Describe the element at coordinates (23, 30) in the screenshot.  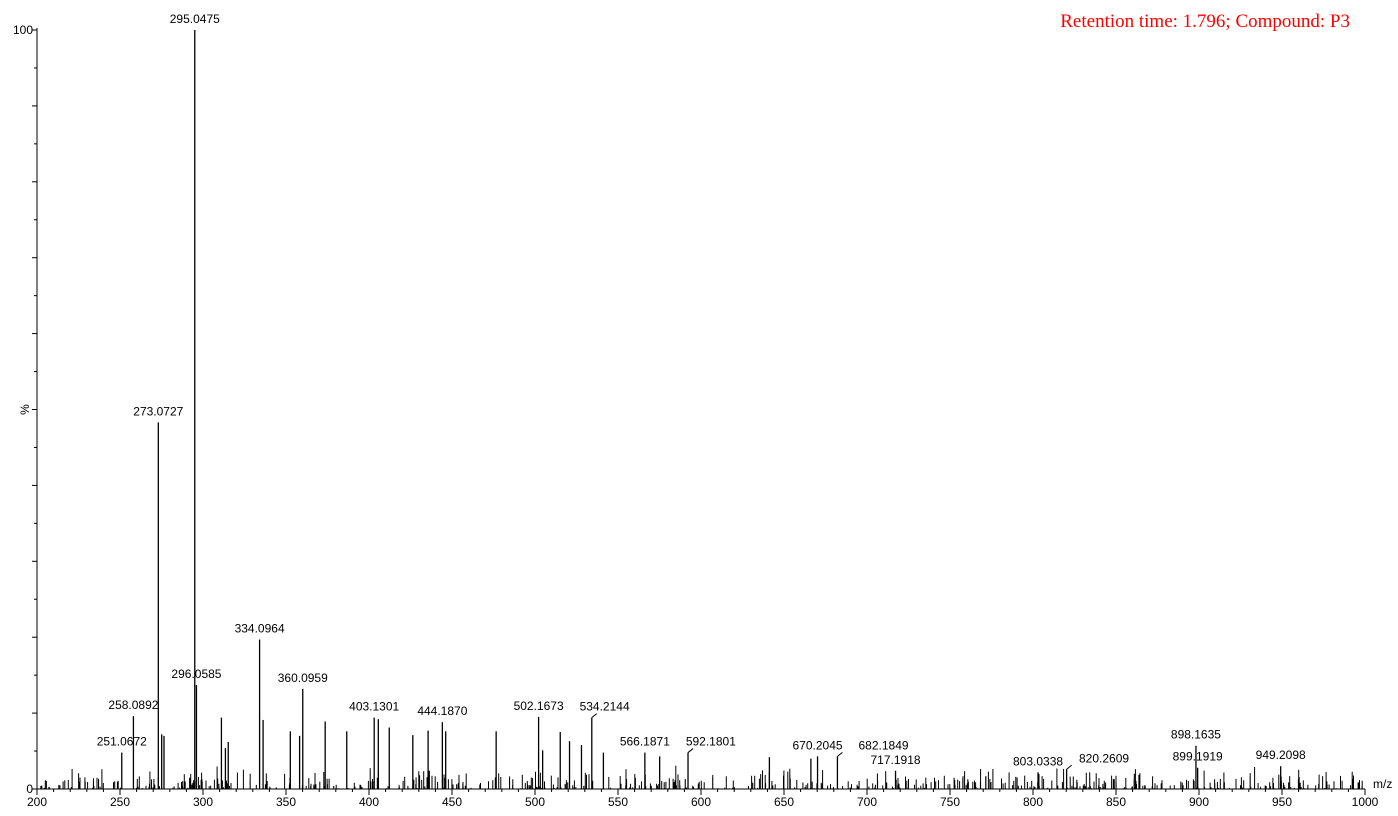
I see `y-tick-label: 100` at that location.